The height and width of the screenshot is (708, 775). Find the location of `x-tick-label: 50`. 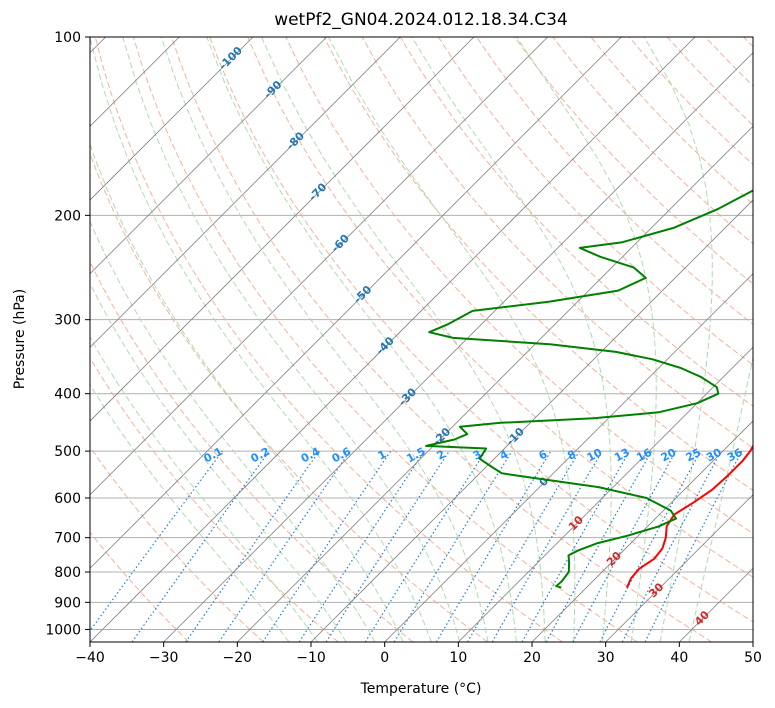

x-tick-label: 50 is located at coordinates (753, 658).